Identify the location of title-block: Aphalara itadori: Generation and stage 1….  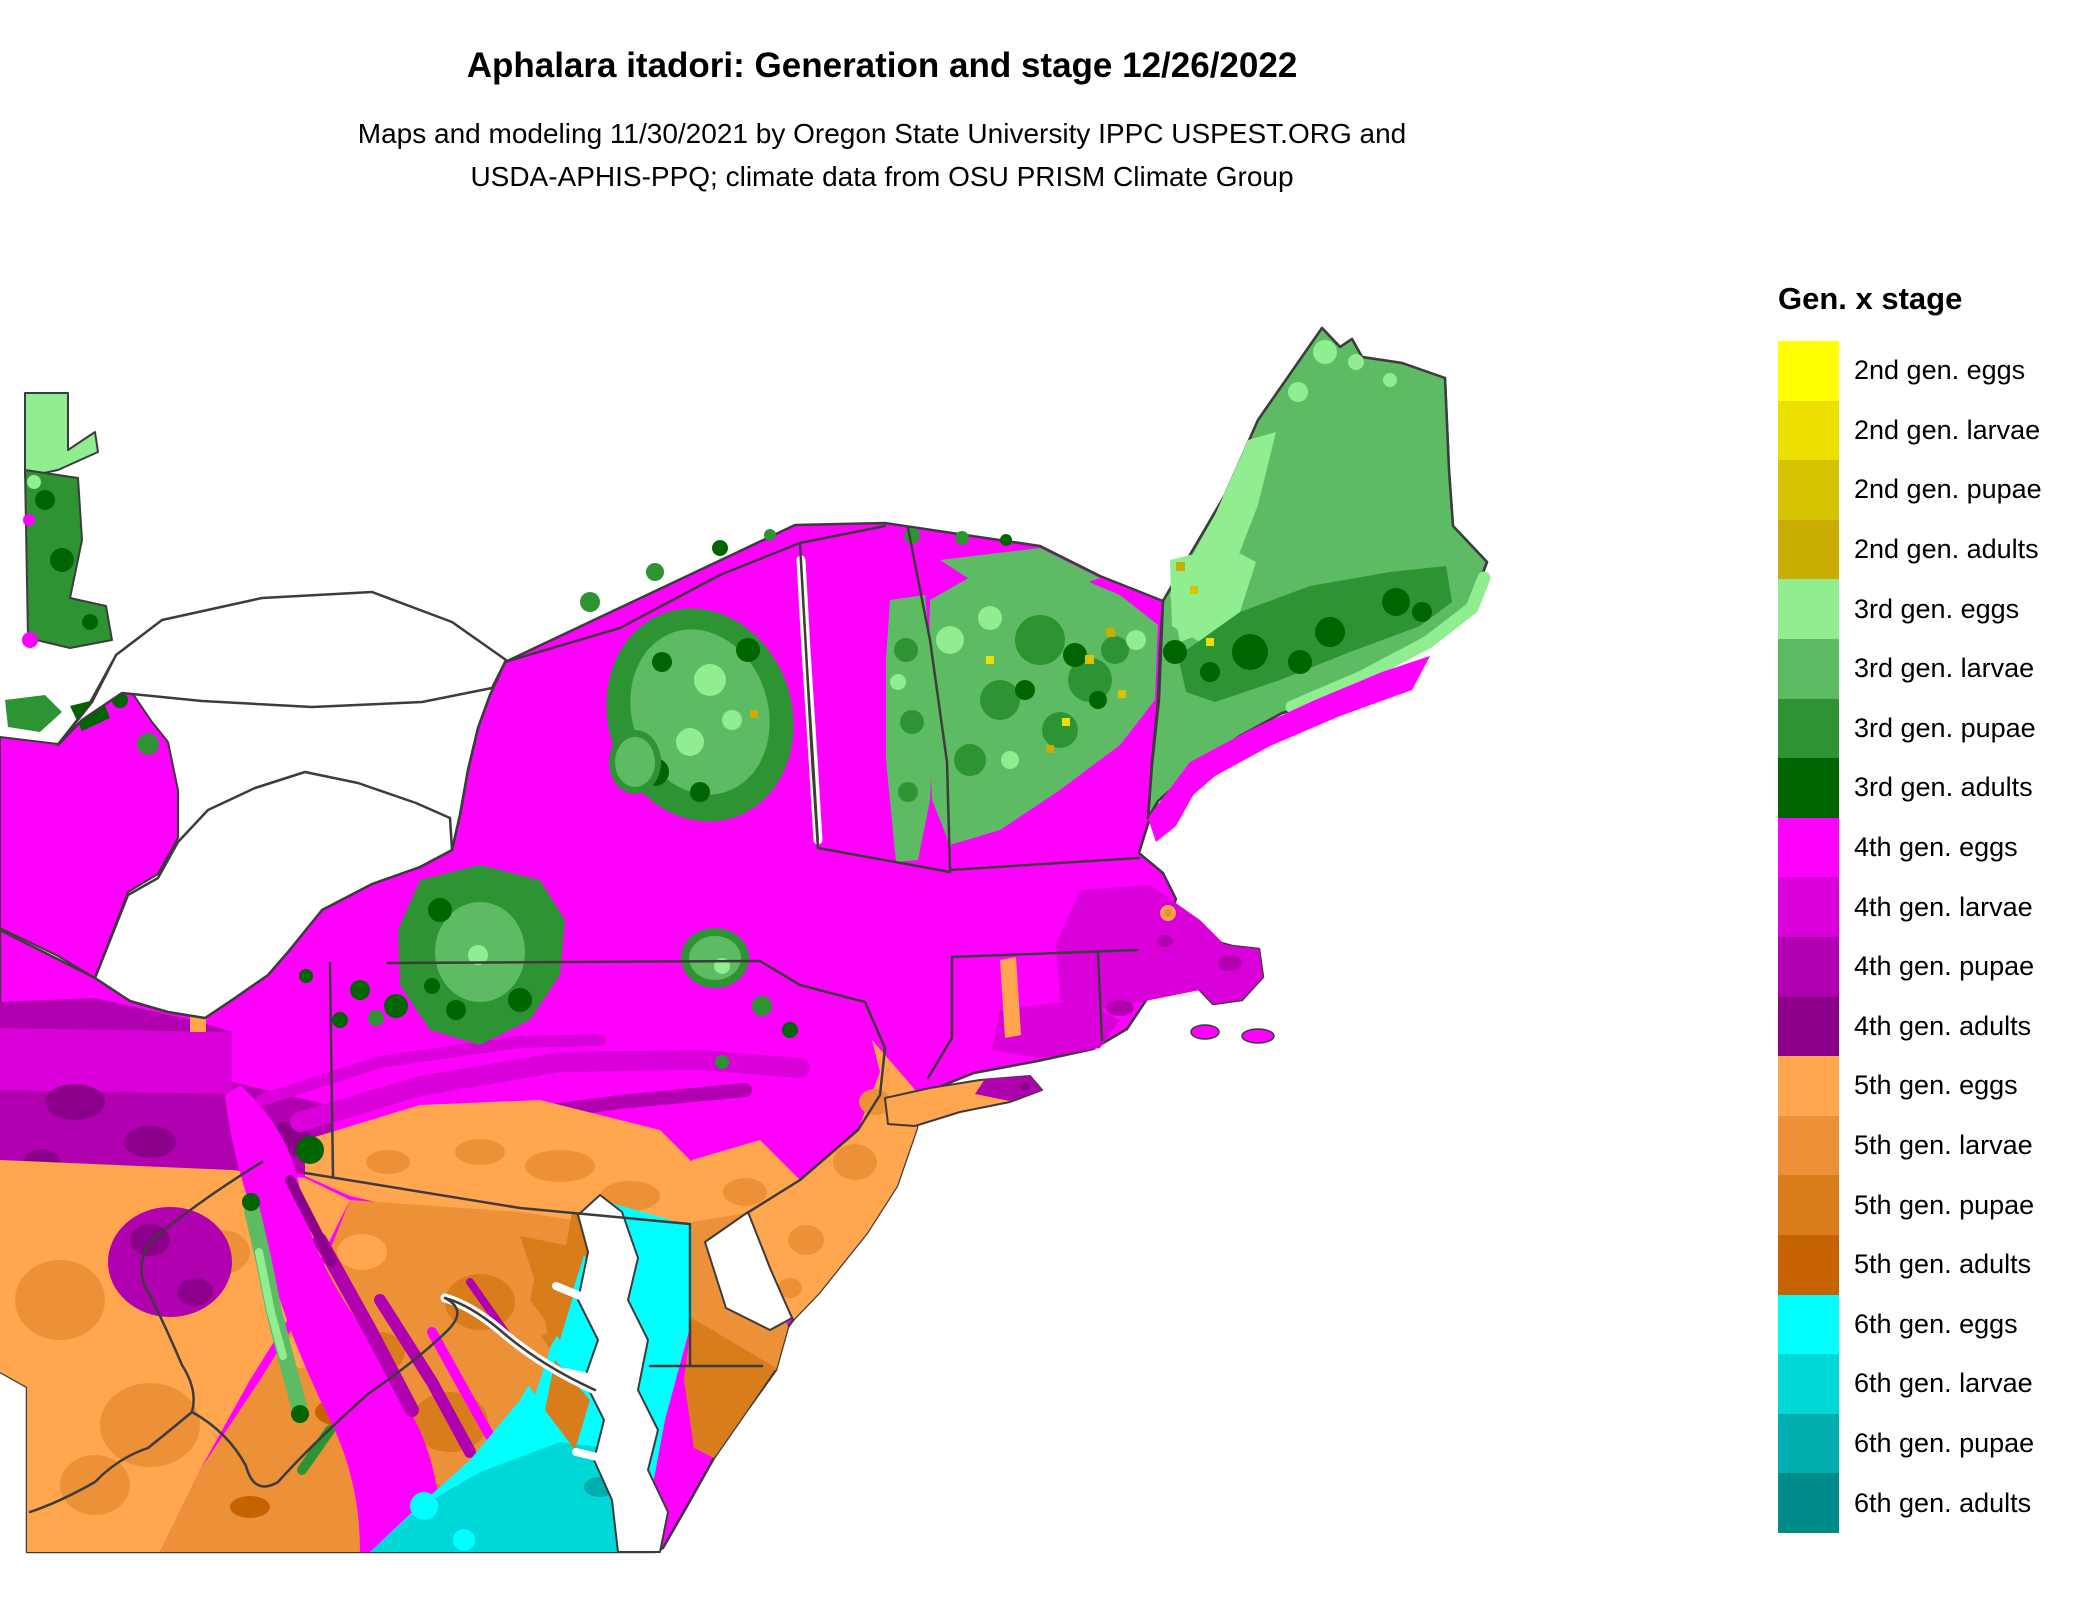
(882, 122).